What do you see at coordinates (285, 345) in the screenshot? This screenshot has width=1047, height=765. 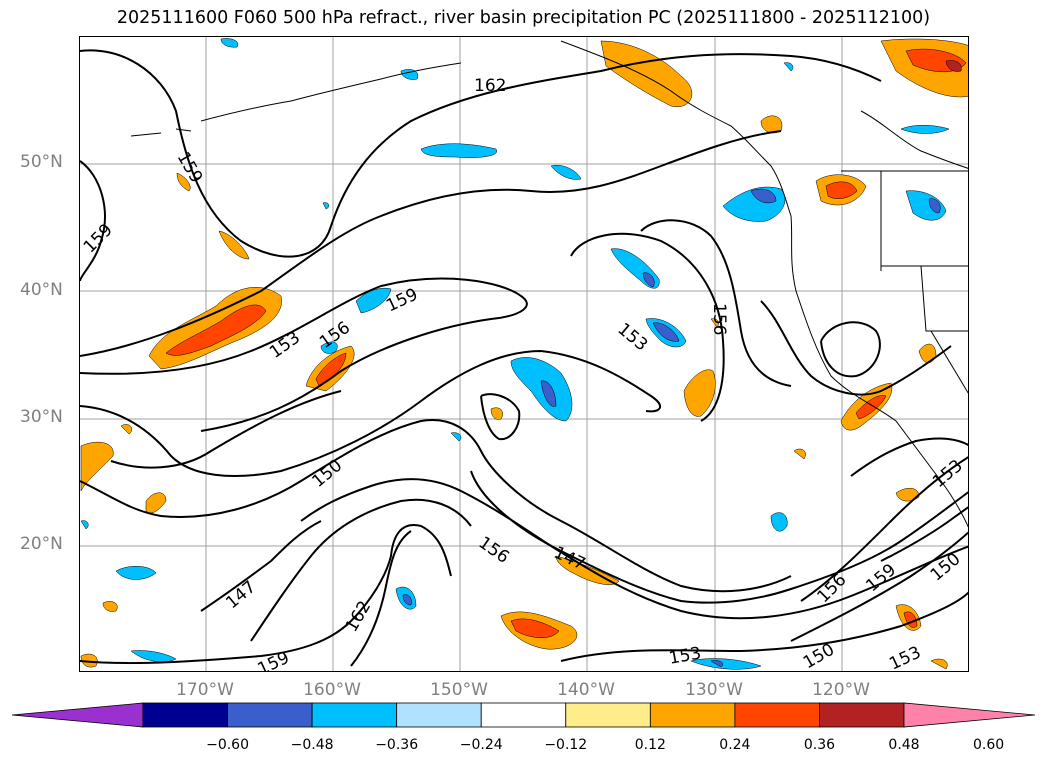 I see `contour-label-153-center: 153` at bounding box center [285, 345].